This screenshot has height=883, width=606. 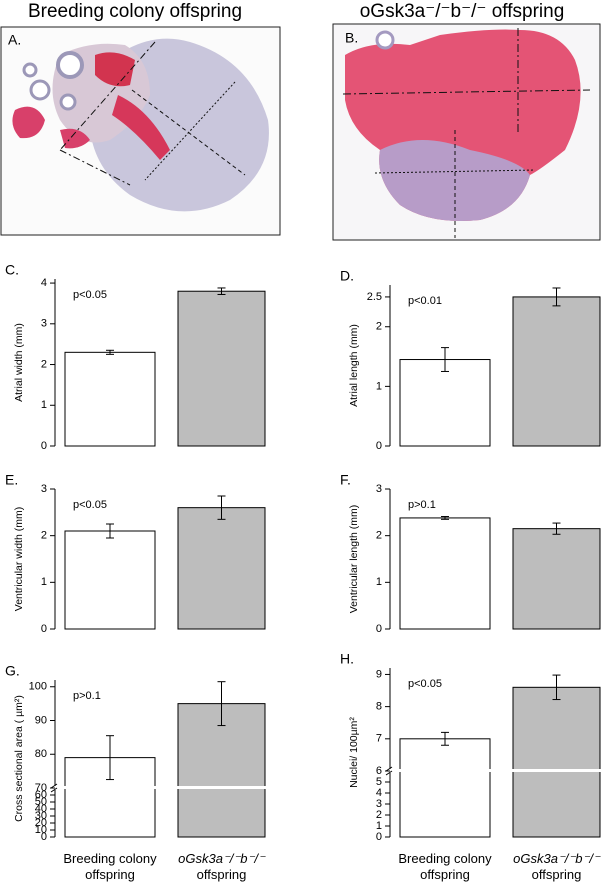 What do you see at coordinates (41, 788) in the screenshot?
I see `y-tick-label: 70` at bounding box center [41, 788].